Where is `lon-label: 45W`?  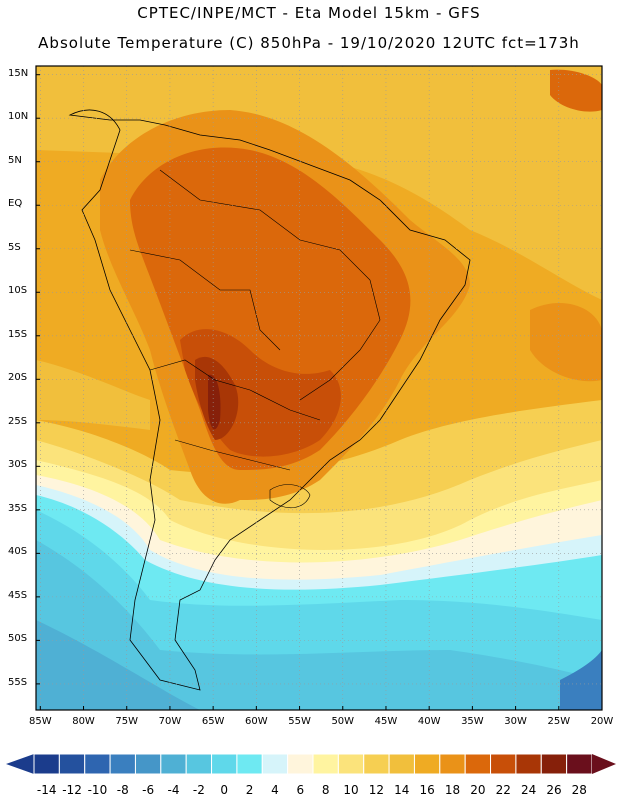
lon-label: 45W is located at coordinates (386, 721).